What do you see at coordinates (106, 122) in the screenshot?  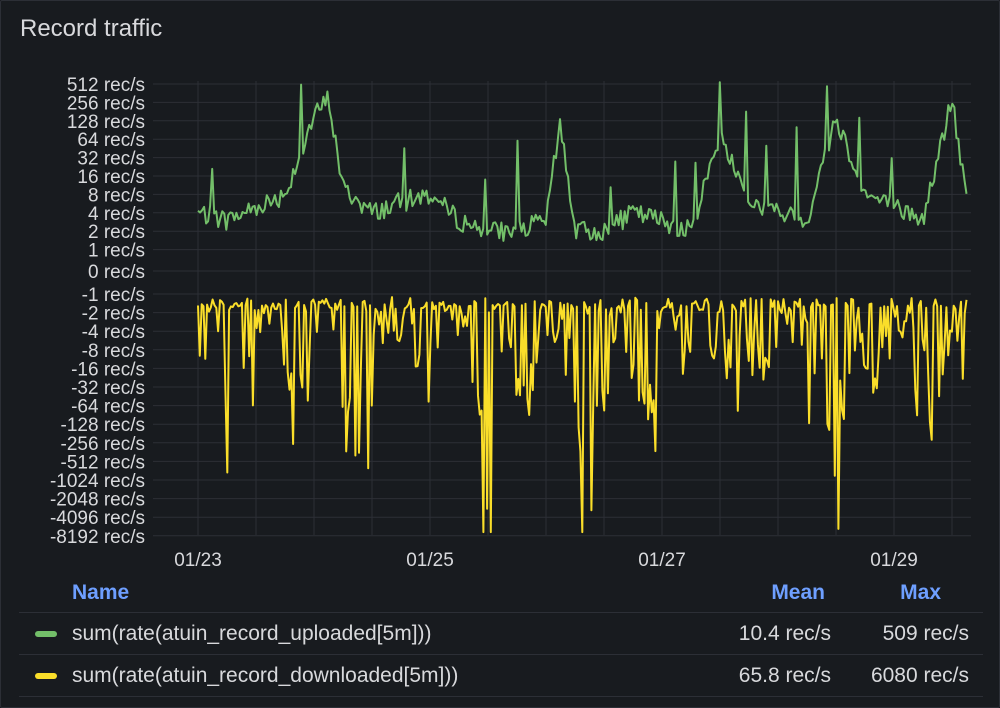 I see `y-tick-label: 128 rec/s` at bounding box center [106, 122].